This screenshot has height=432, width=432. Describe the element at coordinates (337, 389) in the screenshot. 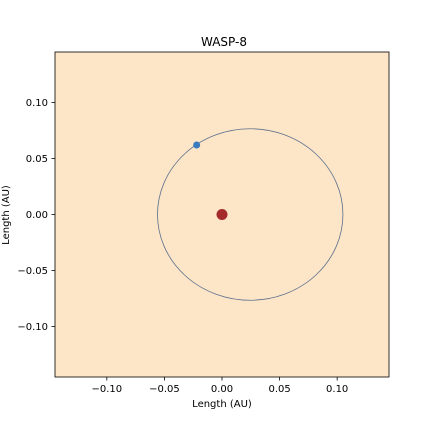

I see `x-tick-label: 0.10` at that location.